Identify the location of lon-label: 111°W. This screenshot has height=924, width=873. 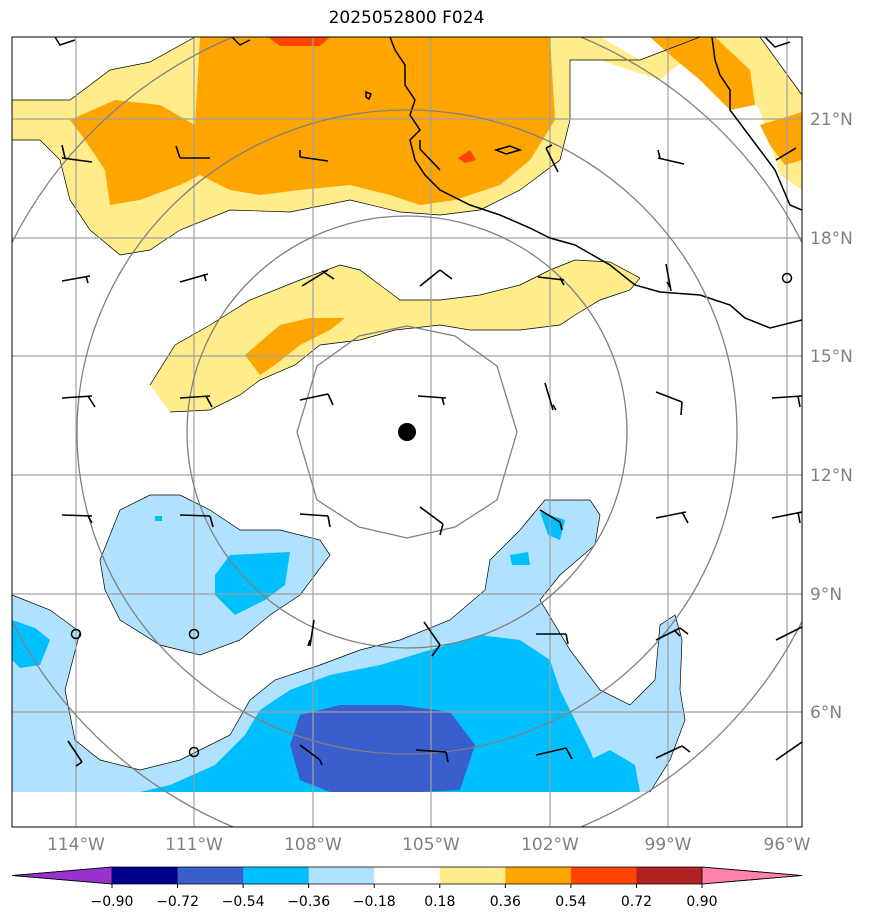
(194, 845).